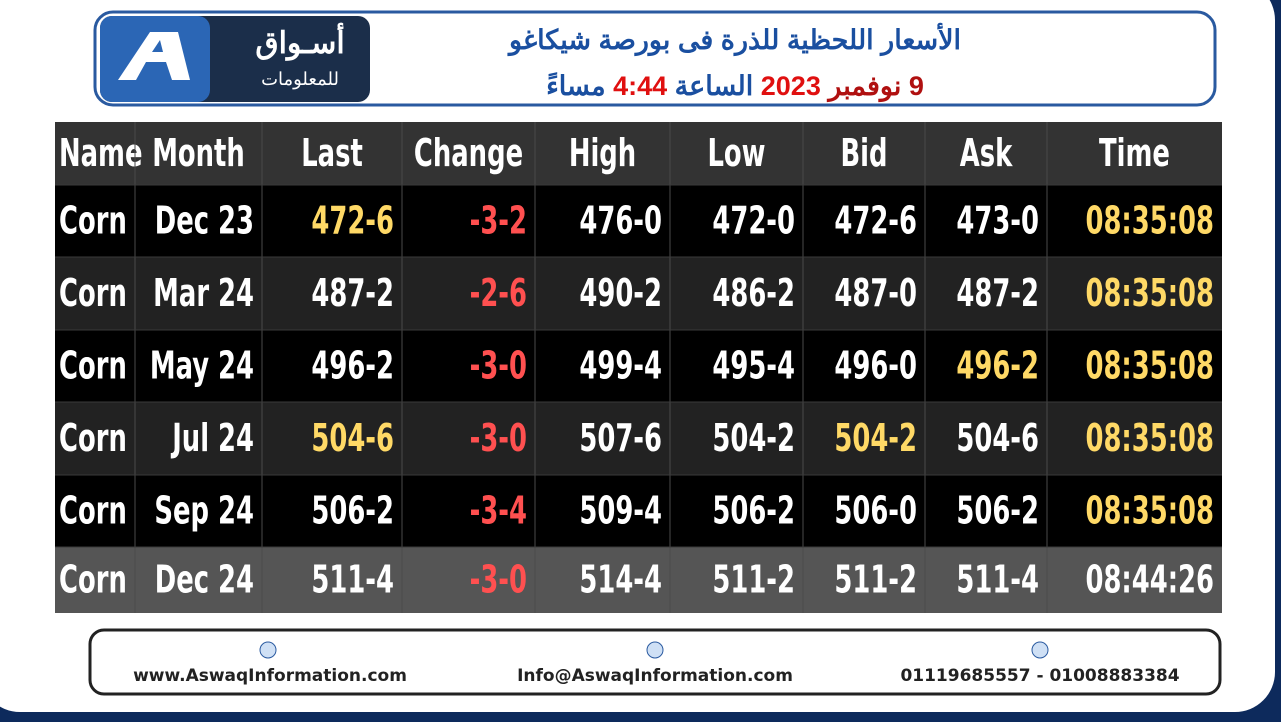 This screenshot has height=722, width=1281. Describe the element at coordinates (204, 220) in the screenshot. I see `cell: Dec 23` at that location.